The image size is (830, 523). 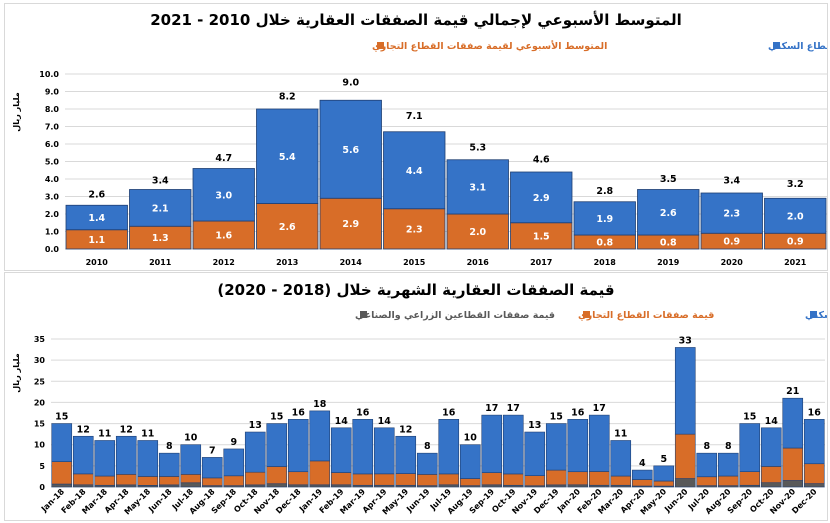 I want to click on monthly-y-axis-label: مليار ريال, so click(x=16, y=372).